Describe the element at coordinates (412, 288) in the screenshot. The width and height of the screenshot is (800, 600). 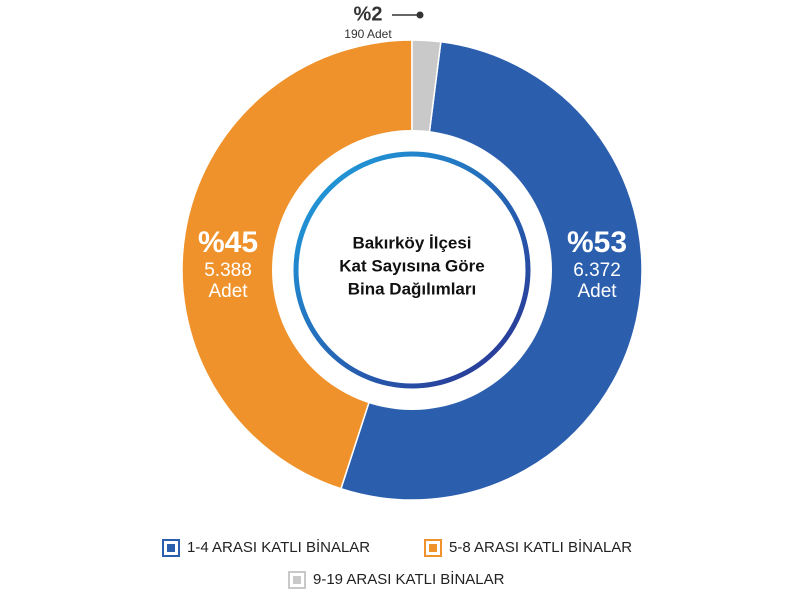
I see `chart-title: Bina Dağılımları` at that location.